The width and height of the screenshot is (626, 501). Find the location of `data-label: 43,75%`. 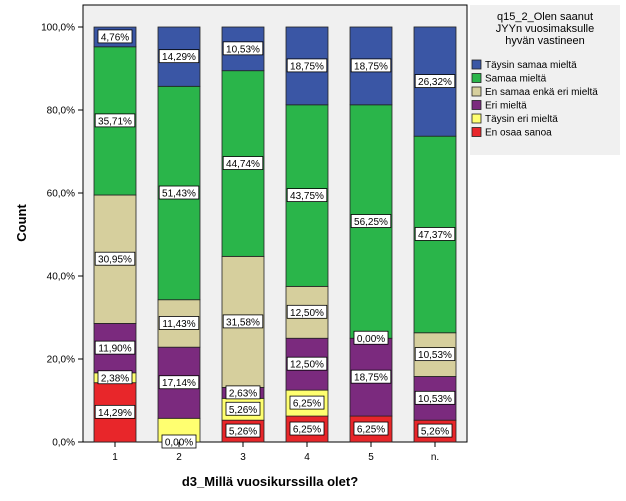

data-label: 43,75% is located at coordinates (307, 196).